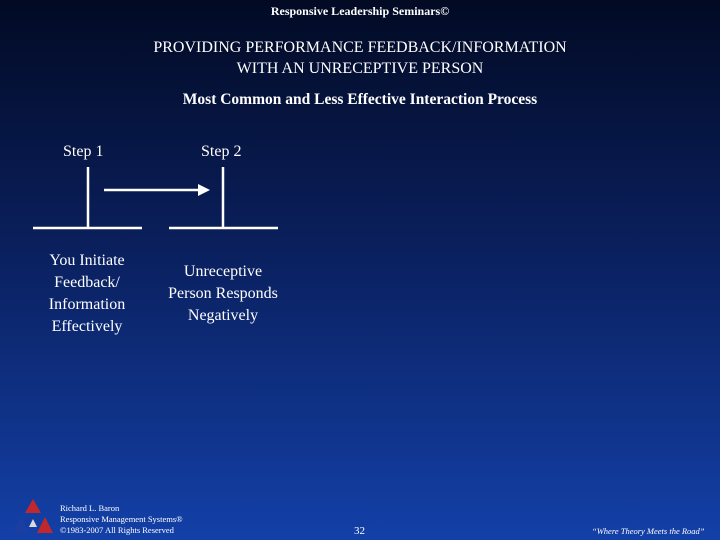 Image resolution: width=720 pixels, height=540 pixels. What do you see at coordinates (87, 282) in the screenshot?
I see `step-1-desc-line: Feedback/` at bounding box center [87, 282].